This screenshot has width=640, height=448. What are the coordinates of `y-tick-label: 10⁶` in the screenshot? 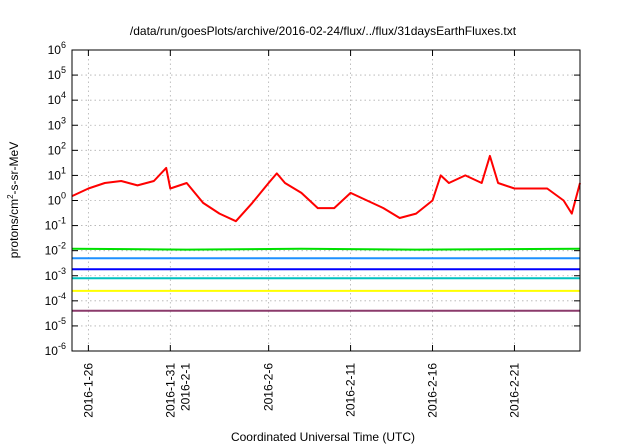 It's located at (57, 48).